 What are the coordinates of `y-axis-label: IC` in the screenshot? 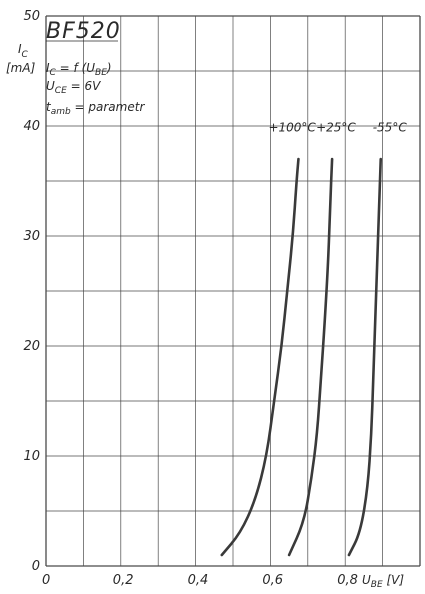 It's located at (23, 51).